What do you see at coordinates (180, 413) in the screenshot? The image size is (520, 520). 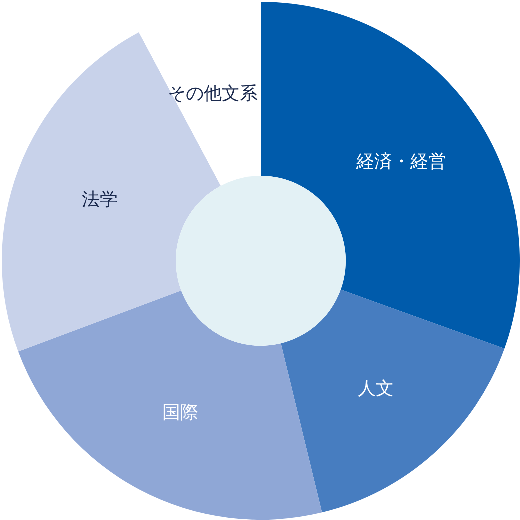 I see `slice-label: 国際` at bounding box center [180, 413].